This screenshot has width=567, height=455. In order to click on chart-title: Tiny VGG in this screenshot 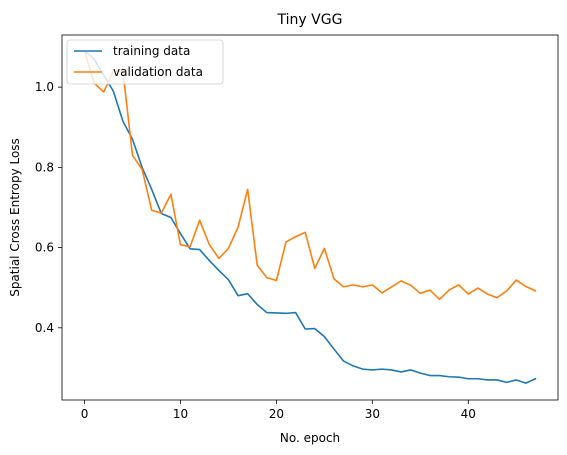, I will do `click(310, 20)`.